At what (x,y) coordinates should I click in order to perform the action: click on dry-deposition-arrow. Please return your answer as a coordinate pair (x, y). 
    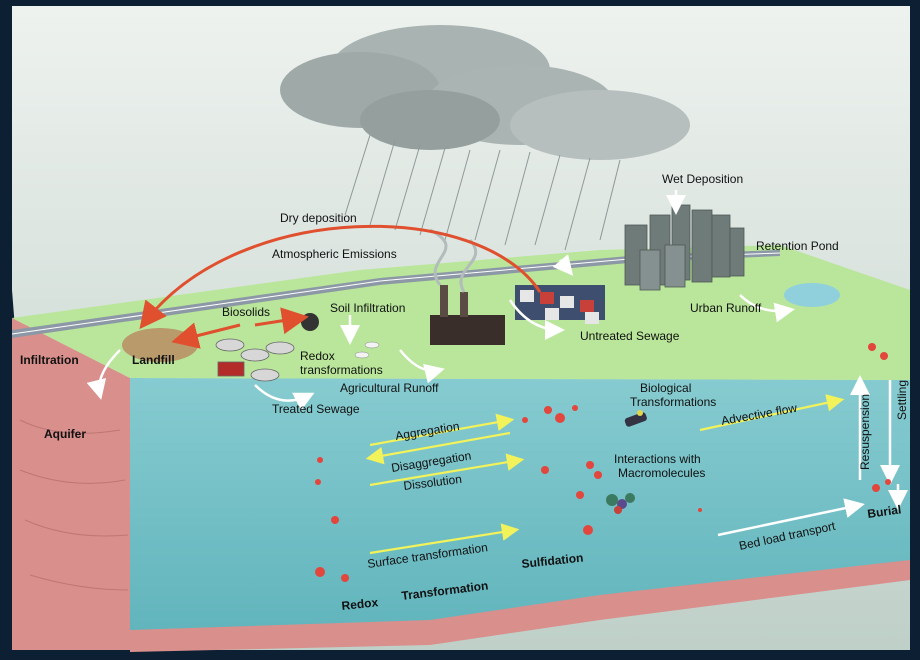
    Looking at the image, I should click on (340, 277).